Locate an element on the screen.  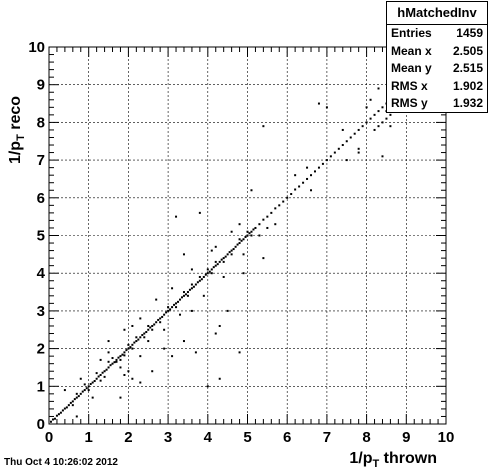
stats-value: 1459 is located at coordinates (469, 33).